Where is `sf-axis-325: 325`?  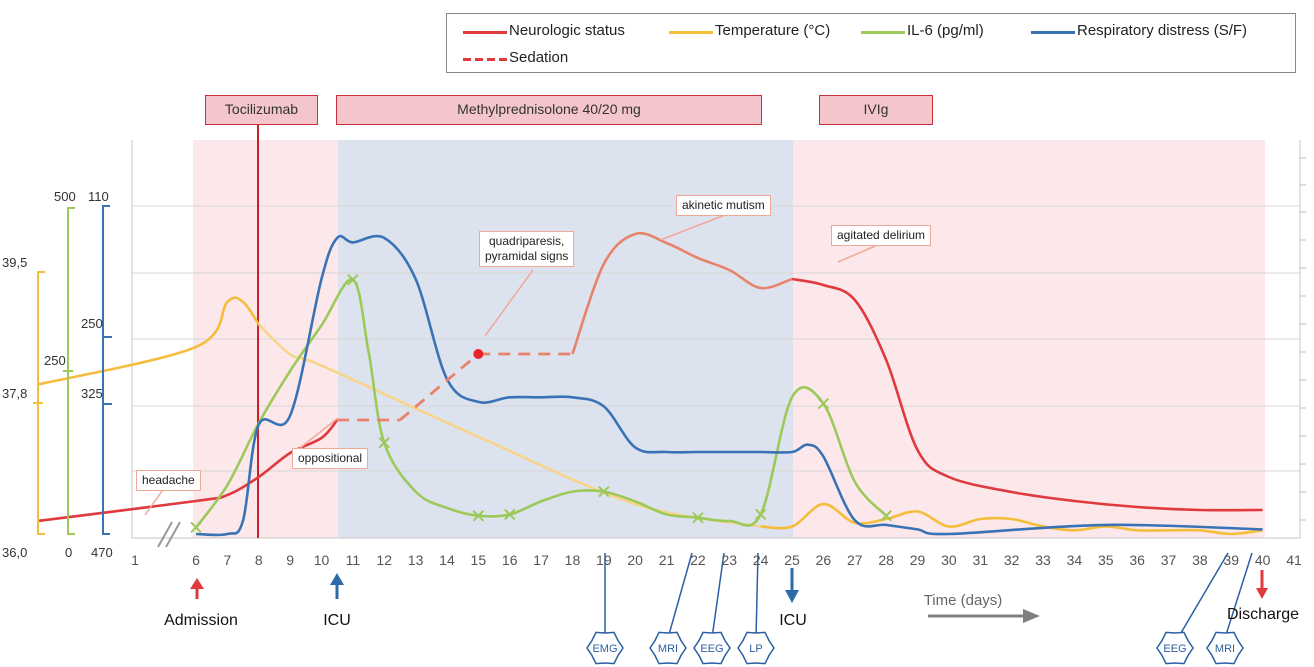 sf-axis-325: 325 is located at coordinates (92, 393).